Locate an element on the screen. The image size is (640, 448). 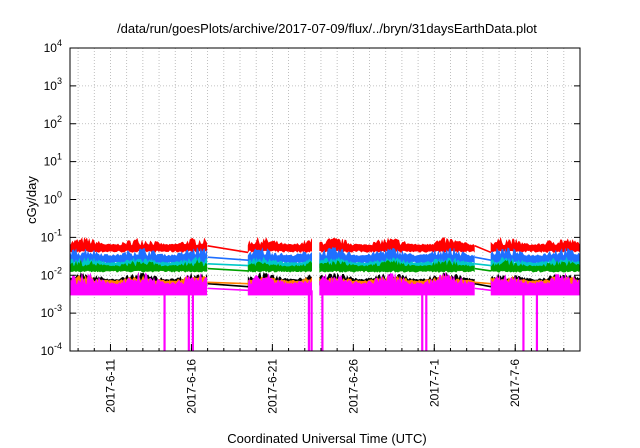
gap-lines is located at coordinates (349, 268).